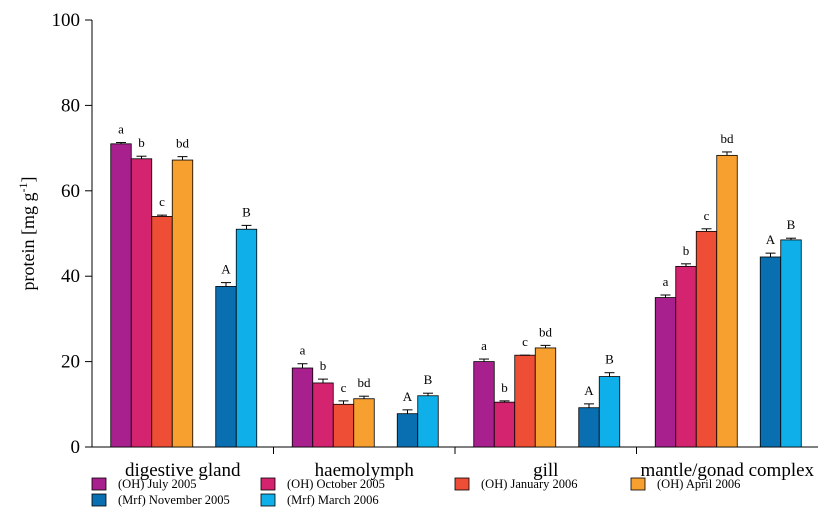 This screenshot has height=527, width=824. Describe the element at coordinates (70, 276) in the screenshot. I see `y-tick-label: 40` at that location.